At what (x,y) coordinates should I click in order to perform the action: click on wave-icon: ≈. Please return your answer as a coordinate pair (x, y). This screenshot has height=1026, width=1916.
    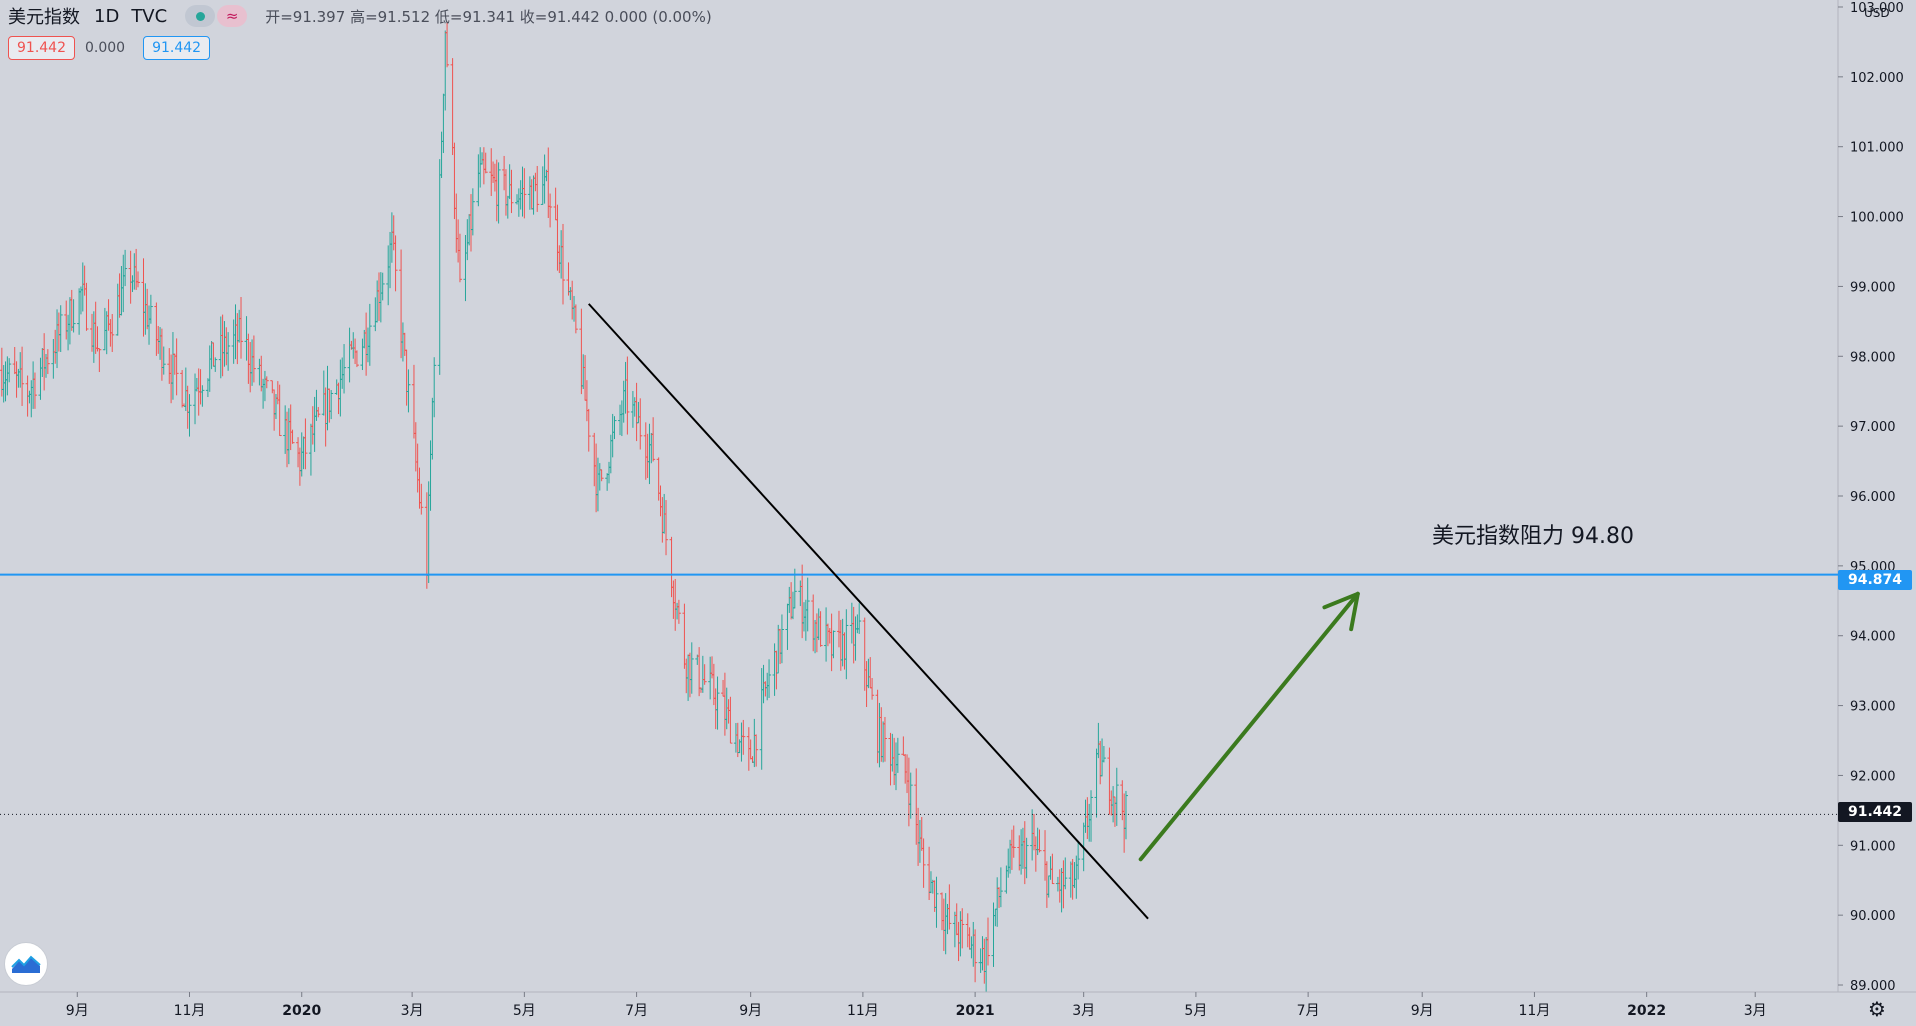
    Looking at the image, I should click on (232, 16).